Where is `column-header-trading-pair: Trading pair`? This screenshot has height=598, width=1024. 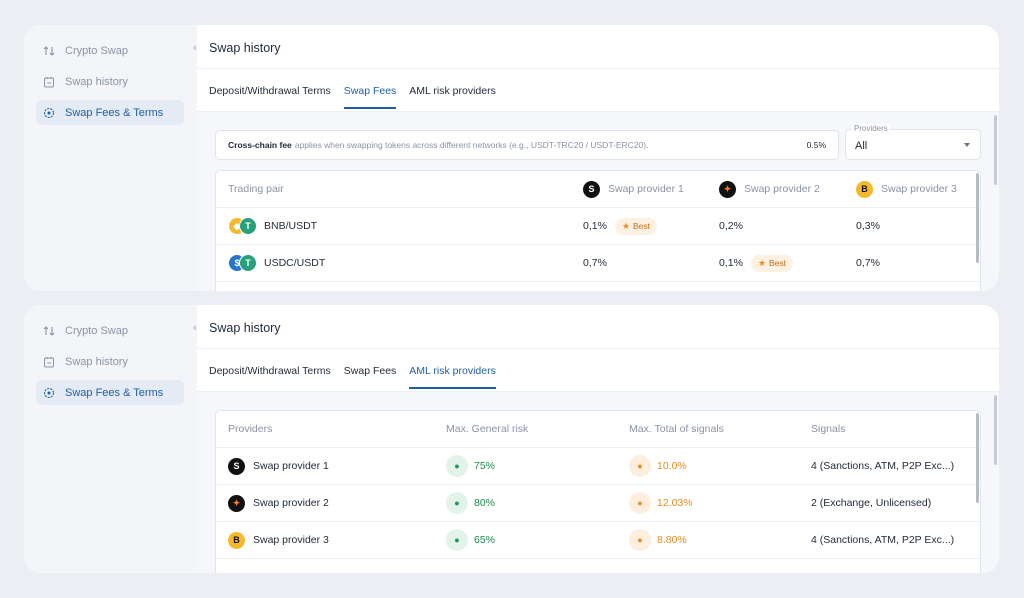 column-header-trading-pair: Trading pair is located at coordinates (256, 189).